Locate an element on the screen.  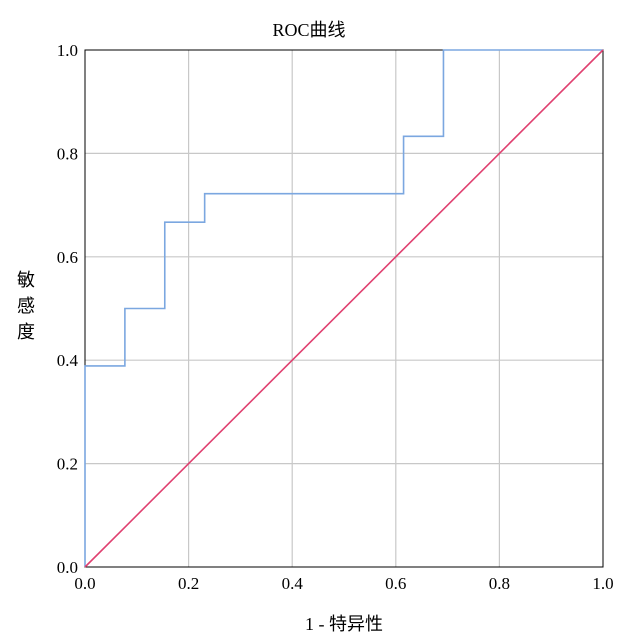
x-tick-label: 1.0 is located at coordinates (602, 583).